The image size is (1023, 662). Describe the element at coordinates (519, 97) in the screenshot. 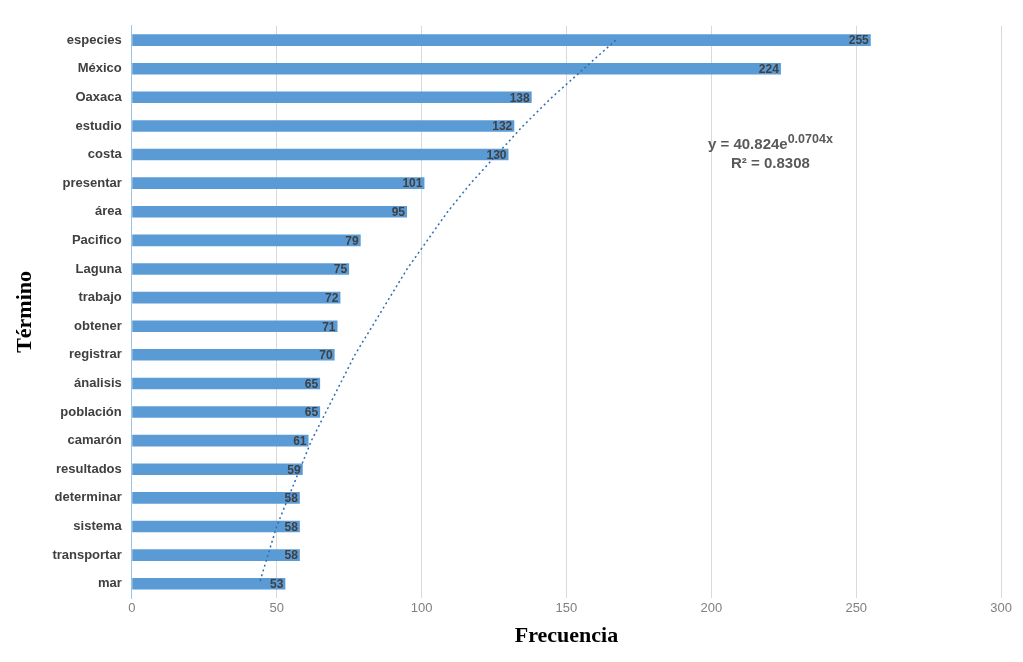

I see `data-label: 138` at that location.